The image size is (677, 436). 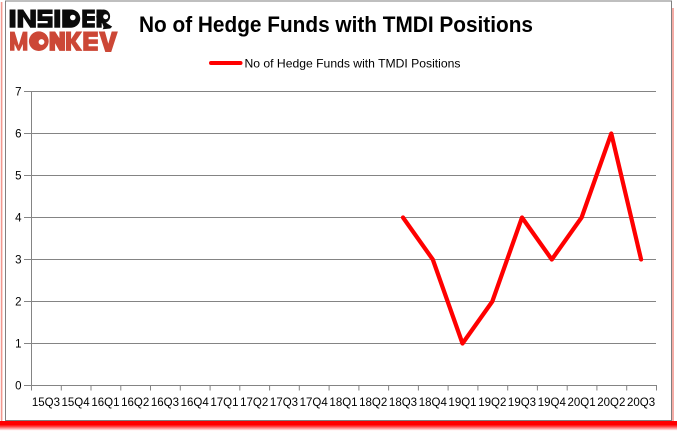 What do you see at coordinates (522, 403) in the screenshot?
I see `svg-text: 19Q3` at bounding box center [522, 403].